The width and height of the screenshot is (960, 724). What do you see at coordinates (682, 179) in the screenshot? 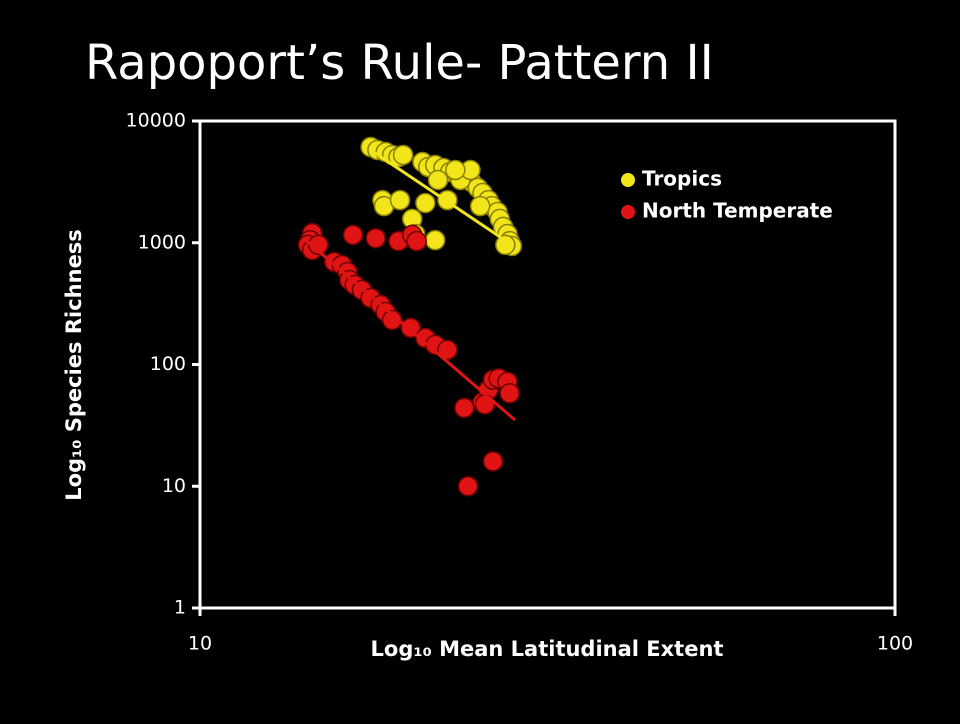
I see `legend-label: Tropics` at bounding box center [682, 179].